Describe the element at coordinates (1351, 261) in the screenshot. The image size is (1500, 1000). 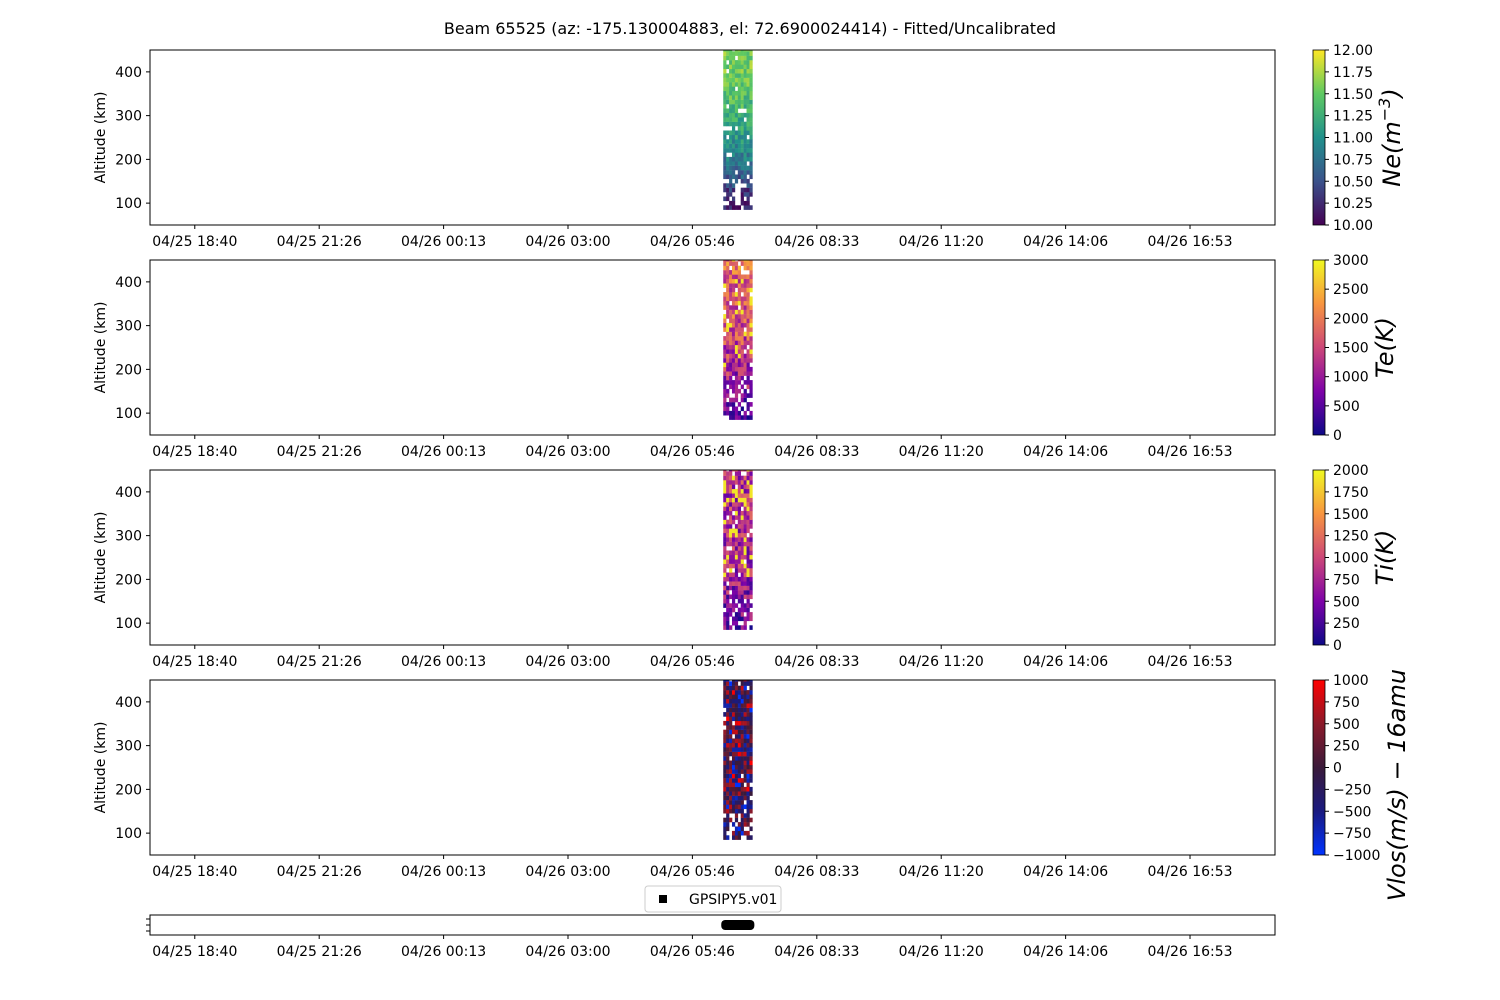
I see `colorbar-tick-label: 3000` at that location.